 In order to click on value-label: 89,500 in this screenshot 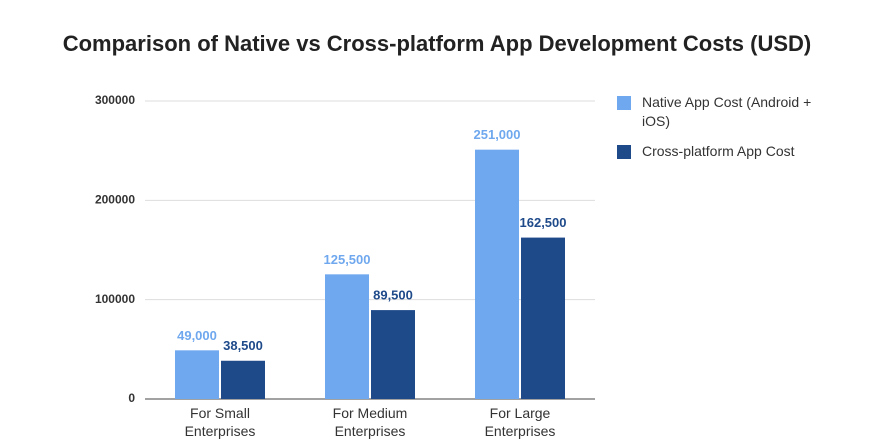, I will do `click(393, 295)`.